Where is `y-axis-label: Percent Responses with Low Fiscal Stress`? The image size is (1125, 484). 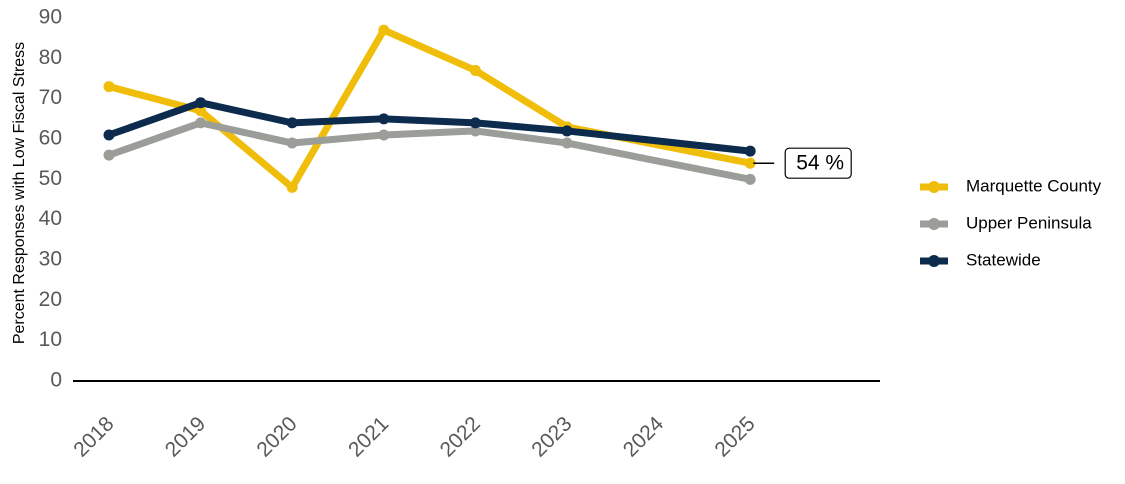 y-axis-label: Percent Responses with Low Fiscal Stress is located at coordinates (19, 193).